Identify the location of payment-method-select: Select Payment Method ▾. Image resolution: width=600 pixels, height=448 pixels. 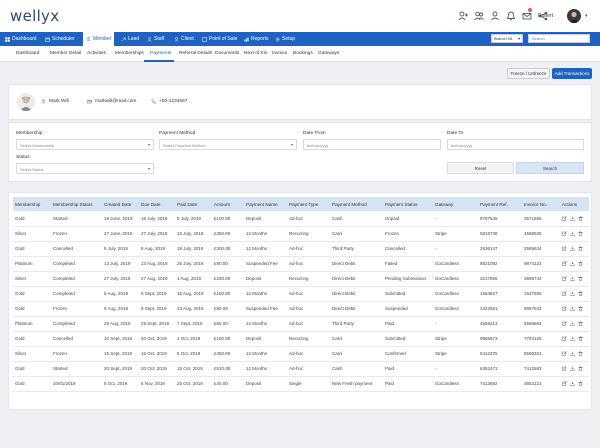
(228, 144).